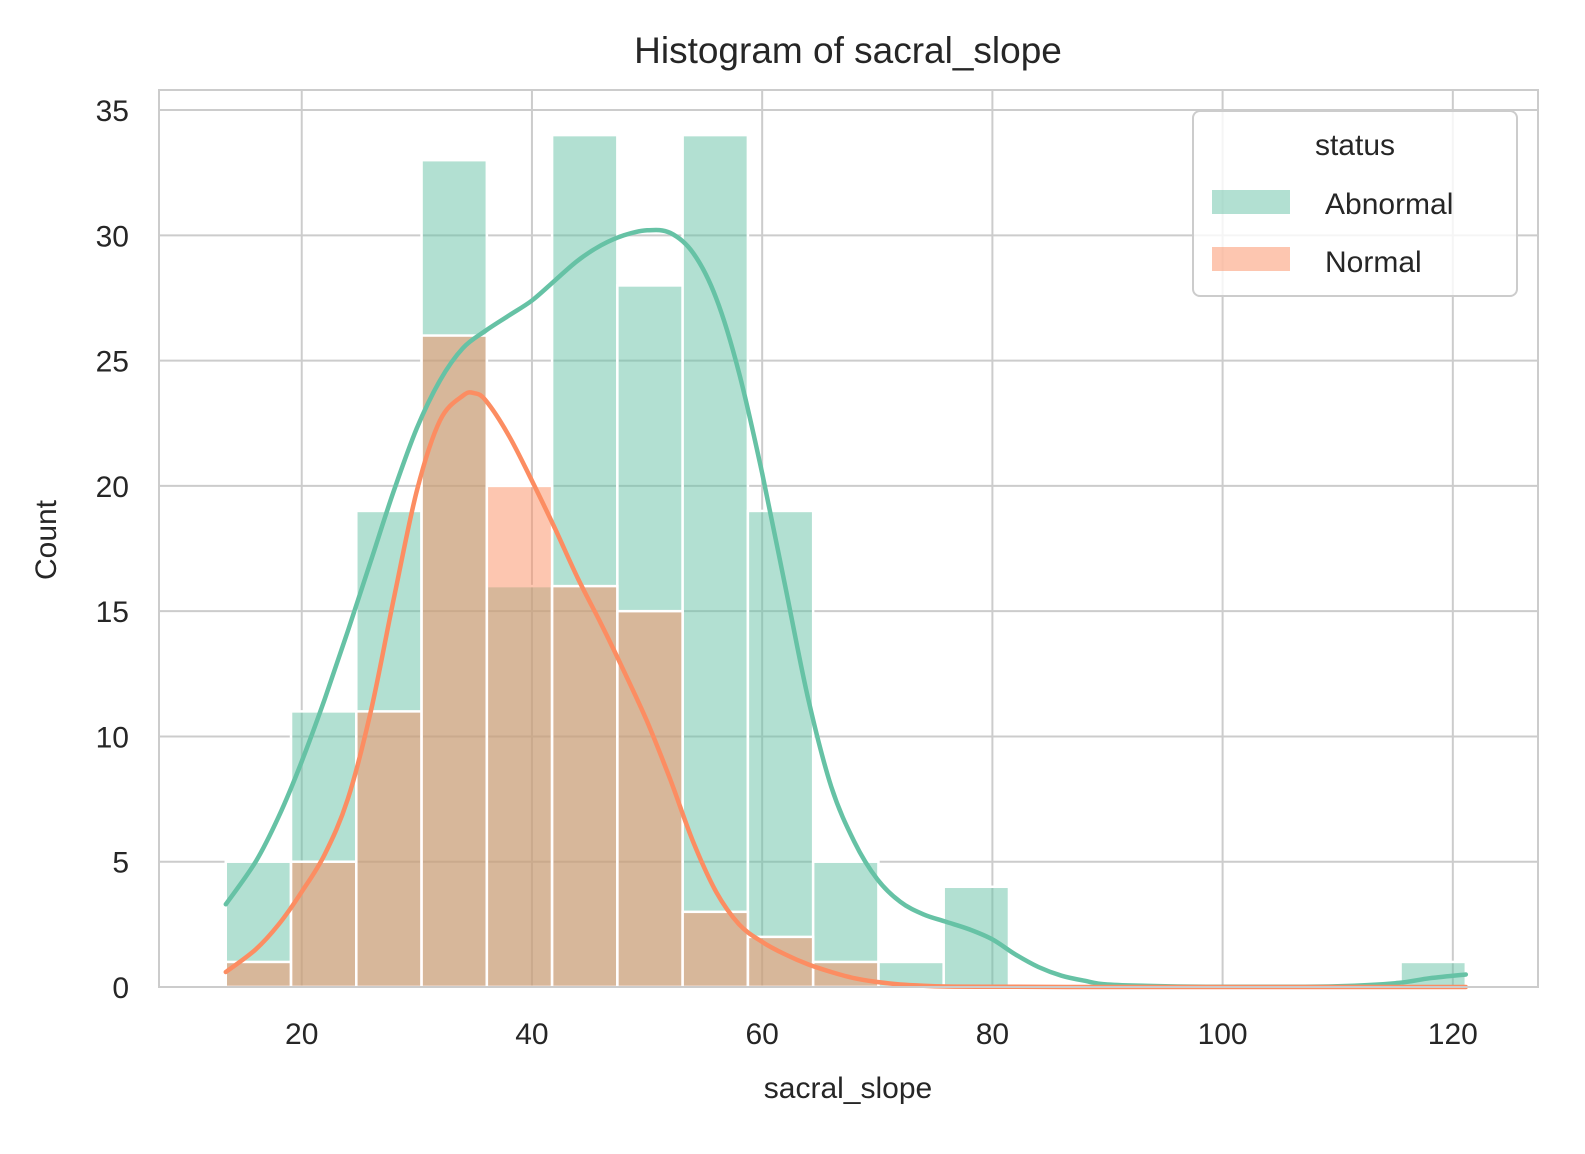  Describe the element at coordinates (120, 863) in the screenshot. I see `y-tick-label: 5` at that location.